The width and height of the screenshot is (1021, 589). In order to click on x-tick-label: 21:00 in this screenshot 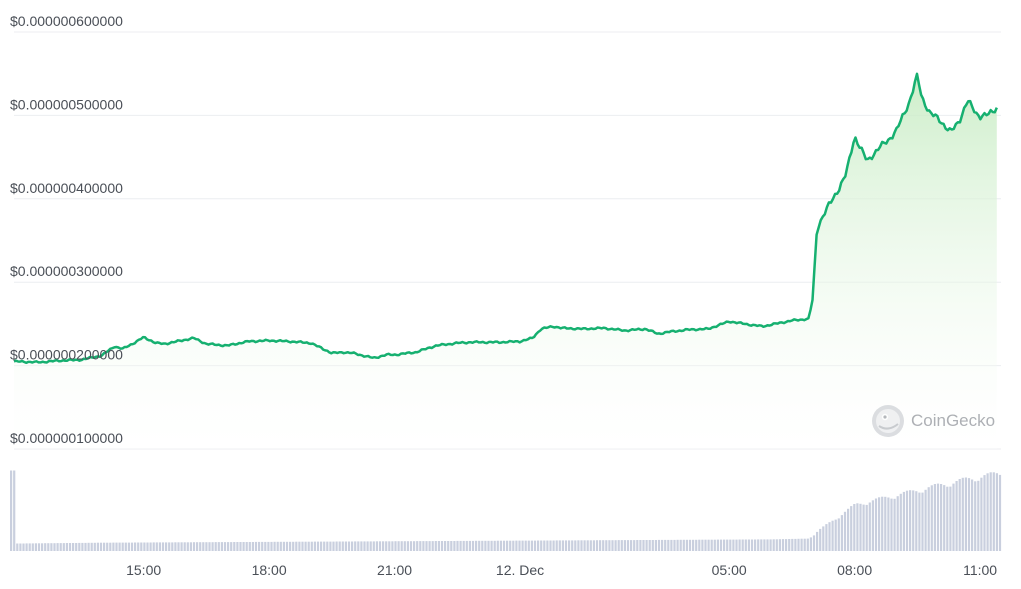, I will do `click(394, 570)`.